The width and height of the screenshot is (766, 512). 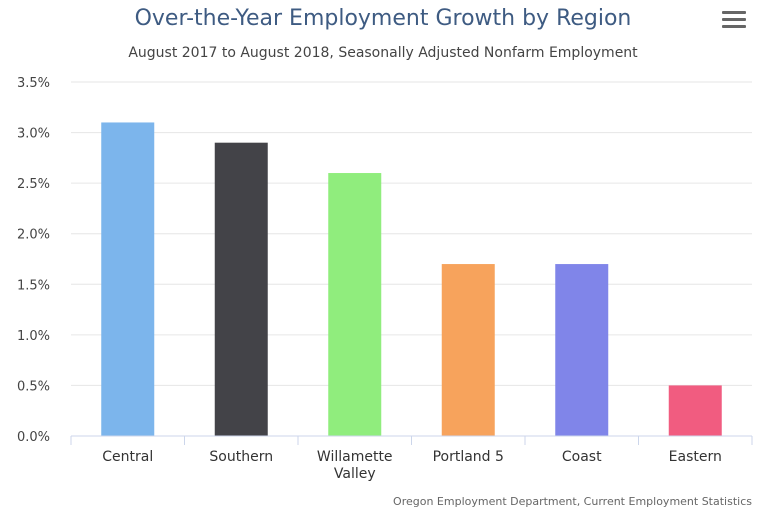 What do you see at coordinates (33, 336) in the screenshot?
I see `y-tick-label: 1.0%` at bounding box center [33, 336].